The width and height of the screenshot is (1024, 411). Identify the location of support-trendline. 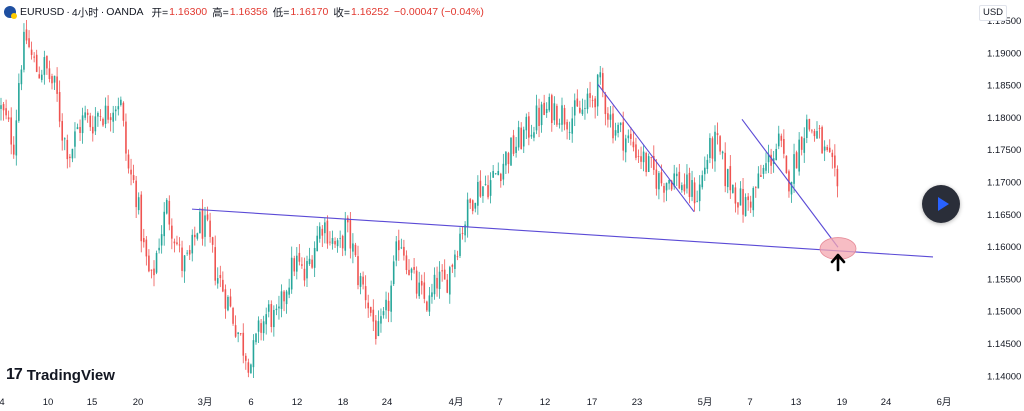
(562, 233).